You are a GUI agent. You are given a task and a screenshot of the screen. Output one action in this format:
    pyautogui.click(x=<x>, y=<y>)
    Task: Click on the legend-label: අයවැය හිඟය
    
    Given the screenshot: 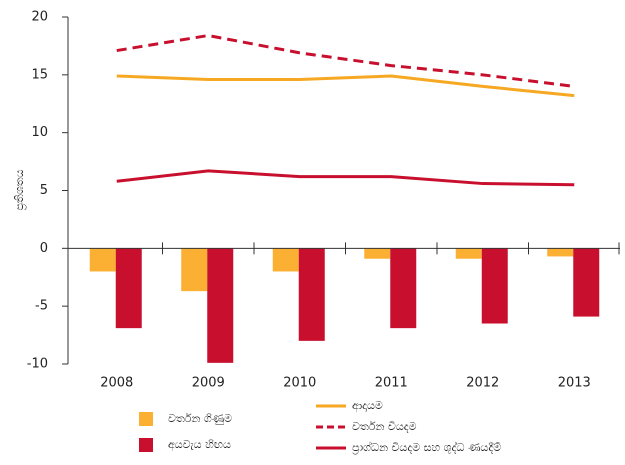 What is the action you would take?
    pyautogui.click(x=199, y=445)
    